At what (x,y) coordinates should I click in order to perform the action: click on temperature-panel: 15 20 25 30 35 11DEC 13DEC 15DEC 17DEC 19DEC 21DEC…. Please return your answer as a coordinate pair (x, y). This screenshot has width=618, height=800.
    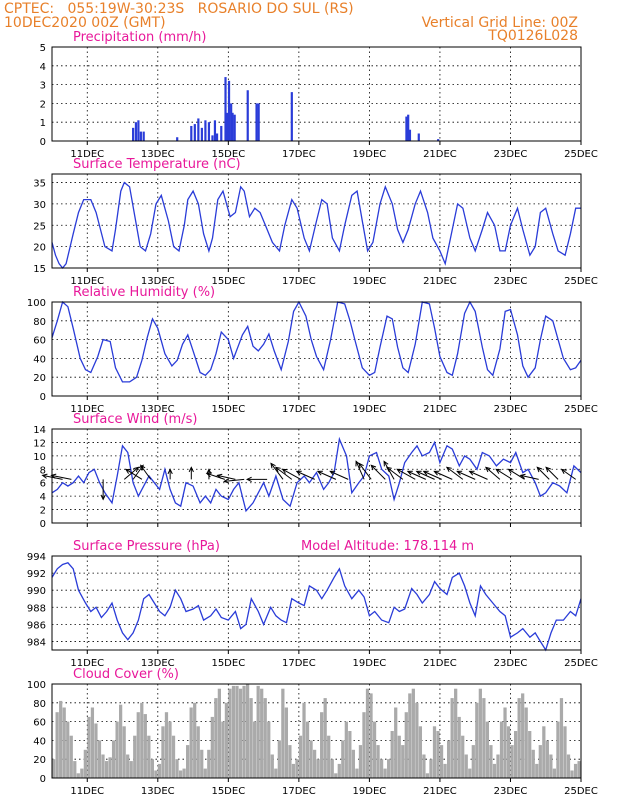
    Looking at the image, I should click on (315, 222).